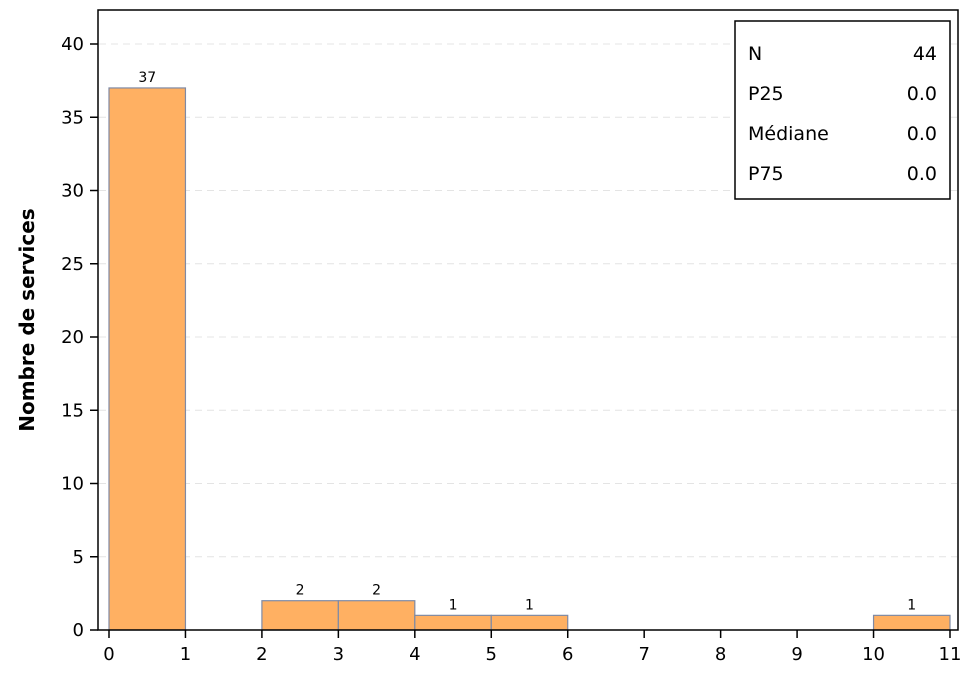 The width and height of the screenshot is (966, 673). I want to click on x-tick-label-7: 7, so click(643, 654).